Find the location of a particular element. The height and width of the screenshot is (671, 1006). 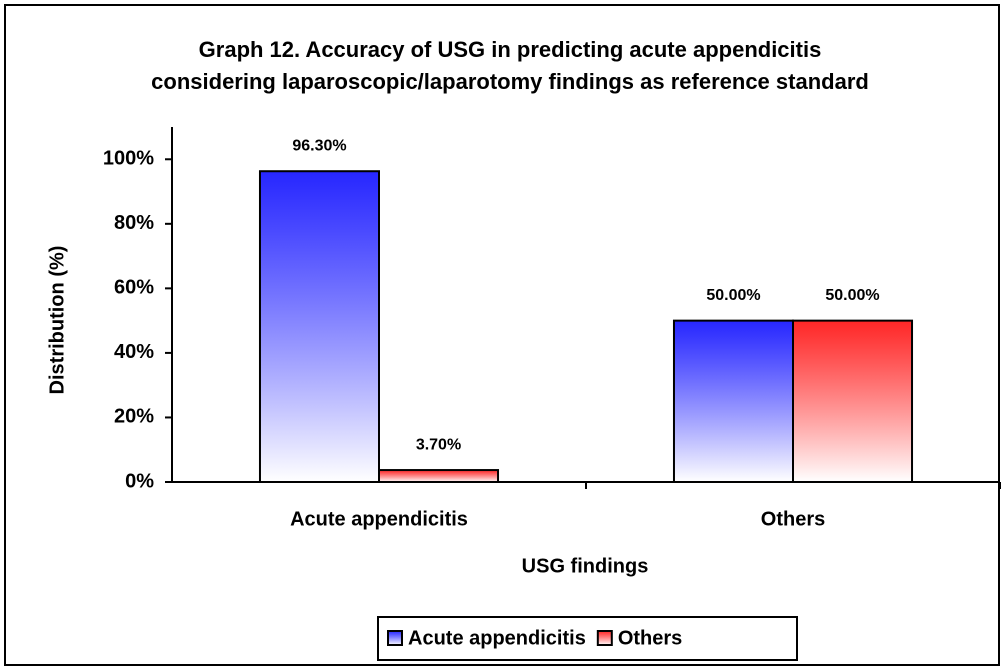

legend-label: Acute appendicitis is located at coordinates (497, 638).